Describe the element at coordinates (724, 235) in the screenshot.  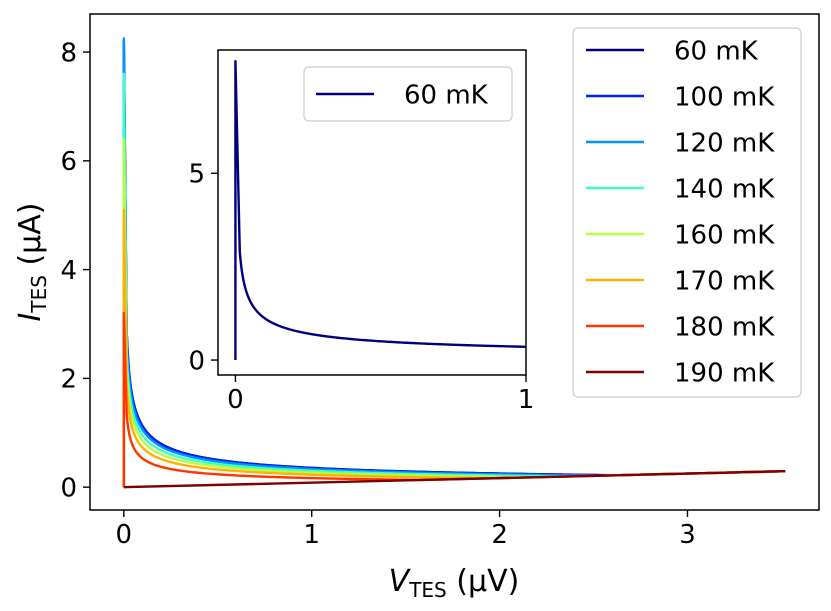
I see `legend-label: 160 mK` at that location.